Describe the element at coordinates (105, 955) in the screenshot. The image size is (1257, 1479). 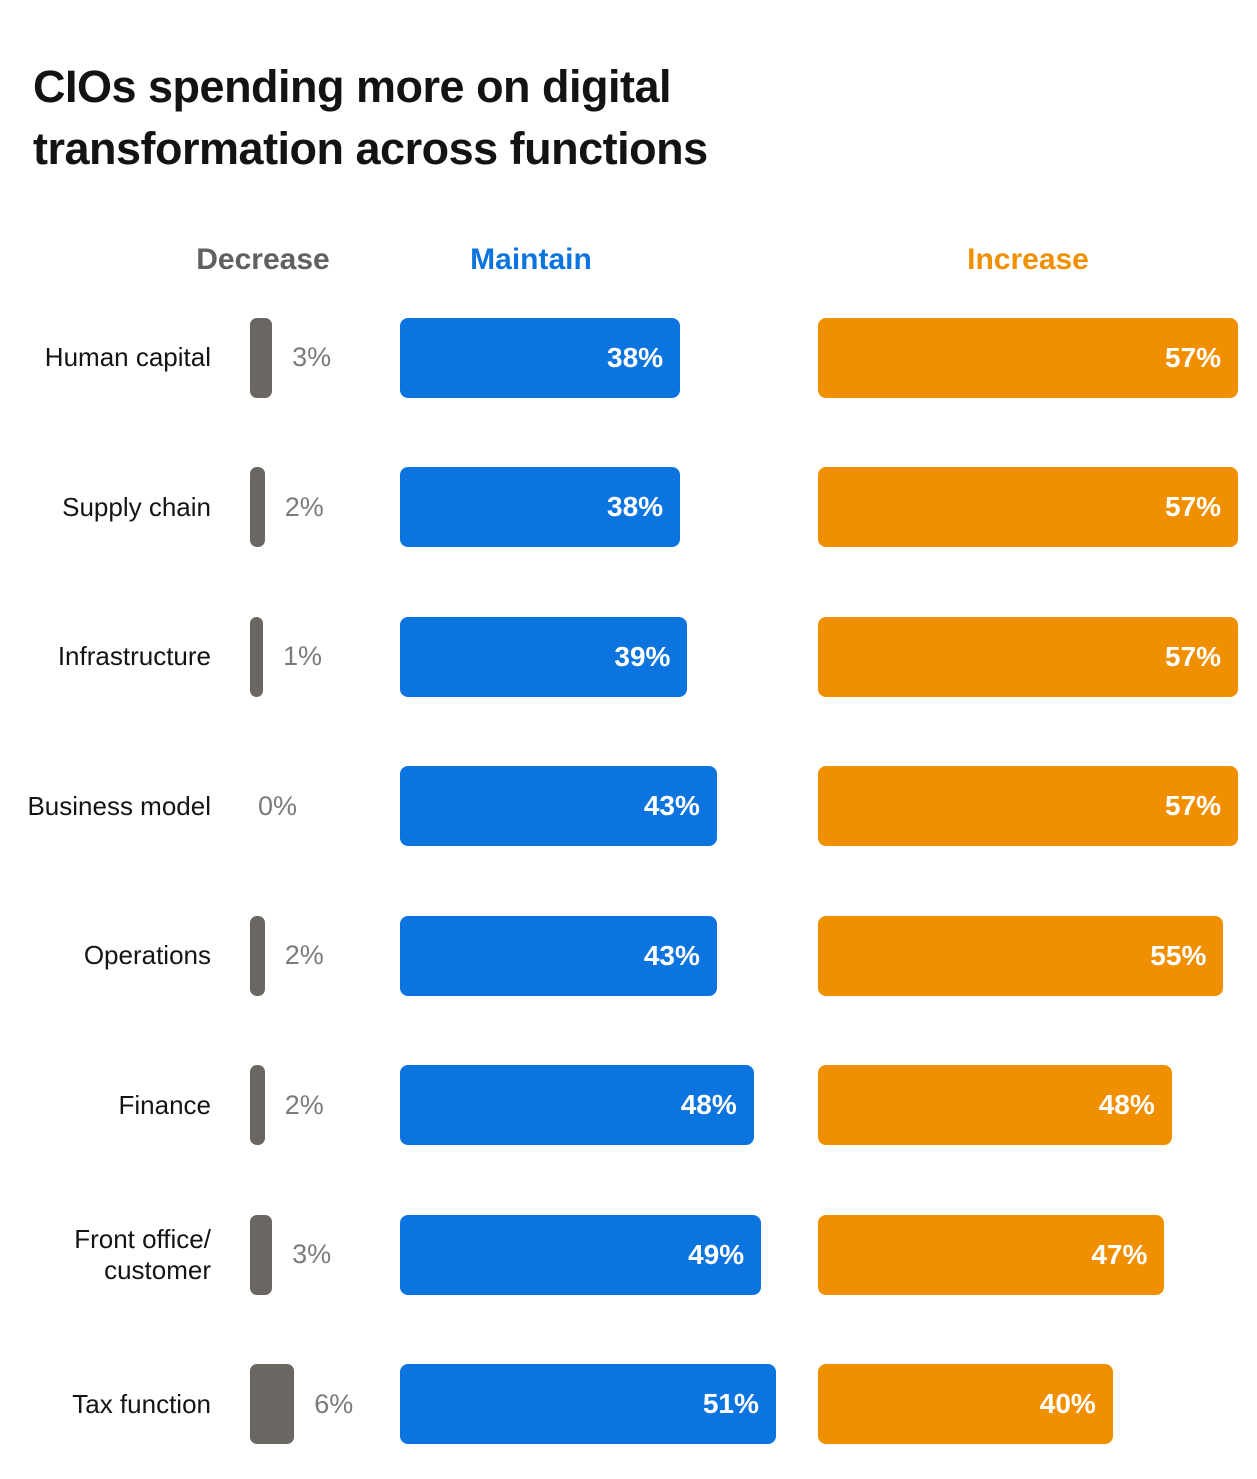
I see `category-label: Operations` at that location.